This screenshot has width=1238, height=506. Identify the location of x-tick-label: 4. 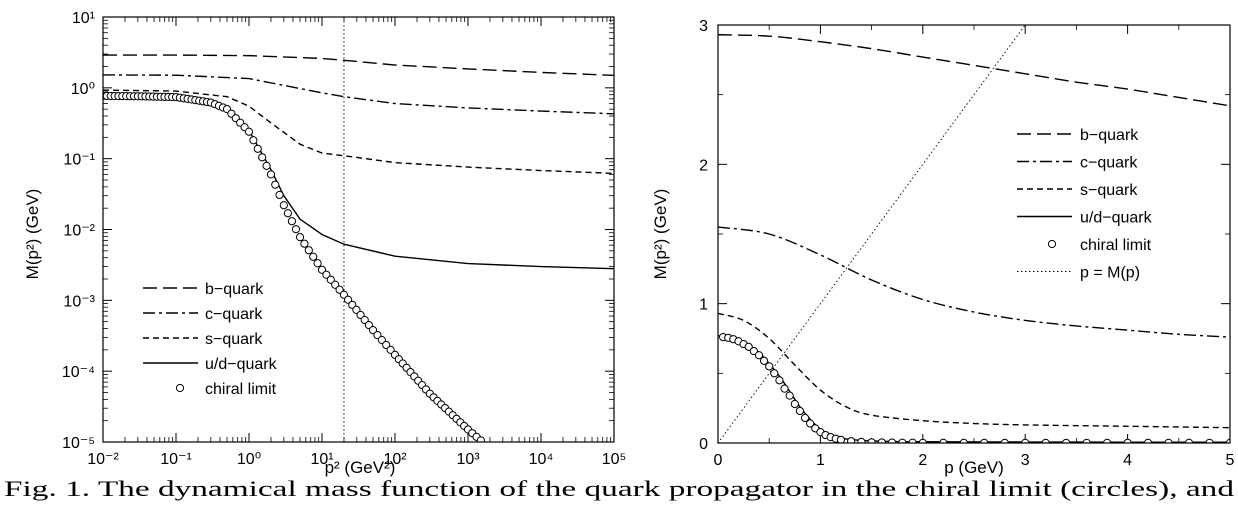
(1127, 460).